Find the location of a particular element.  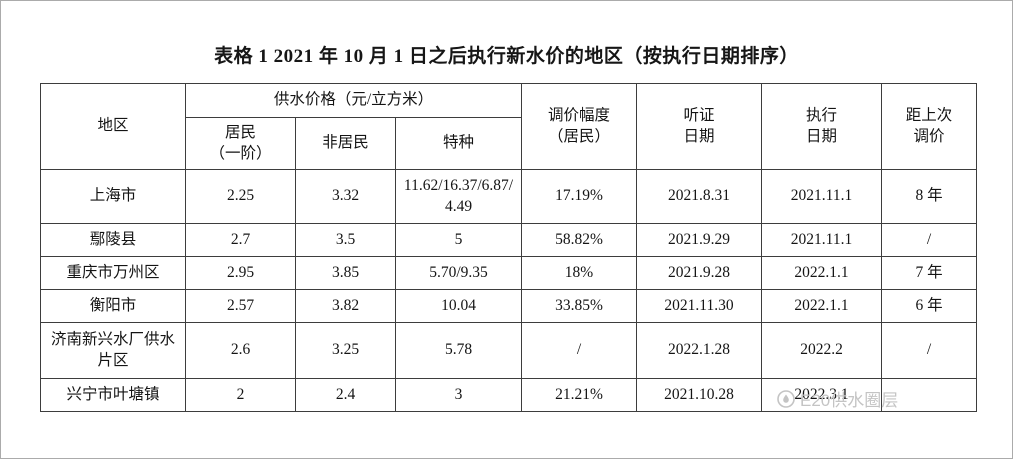

cell-special-price: 3 is located at coordinates (458, 395).